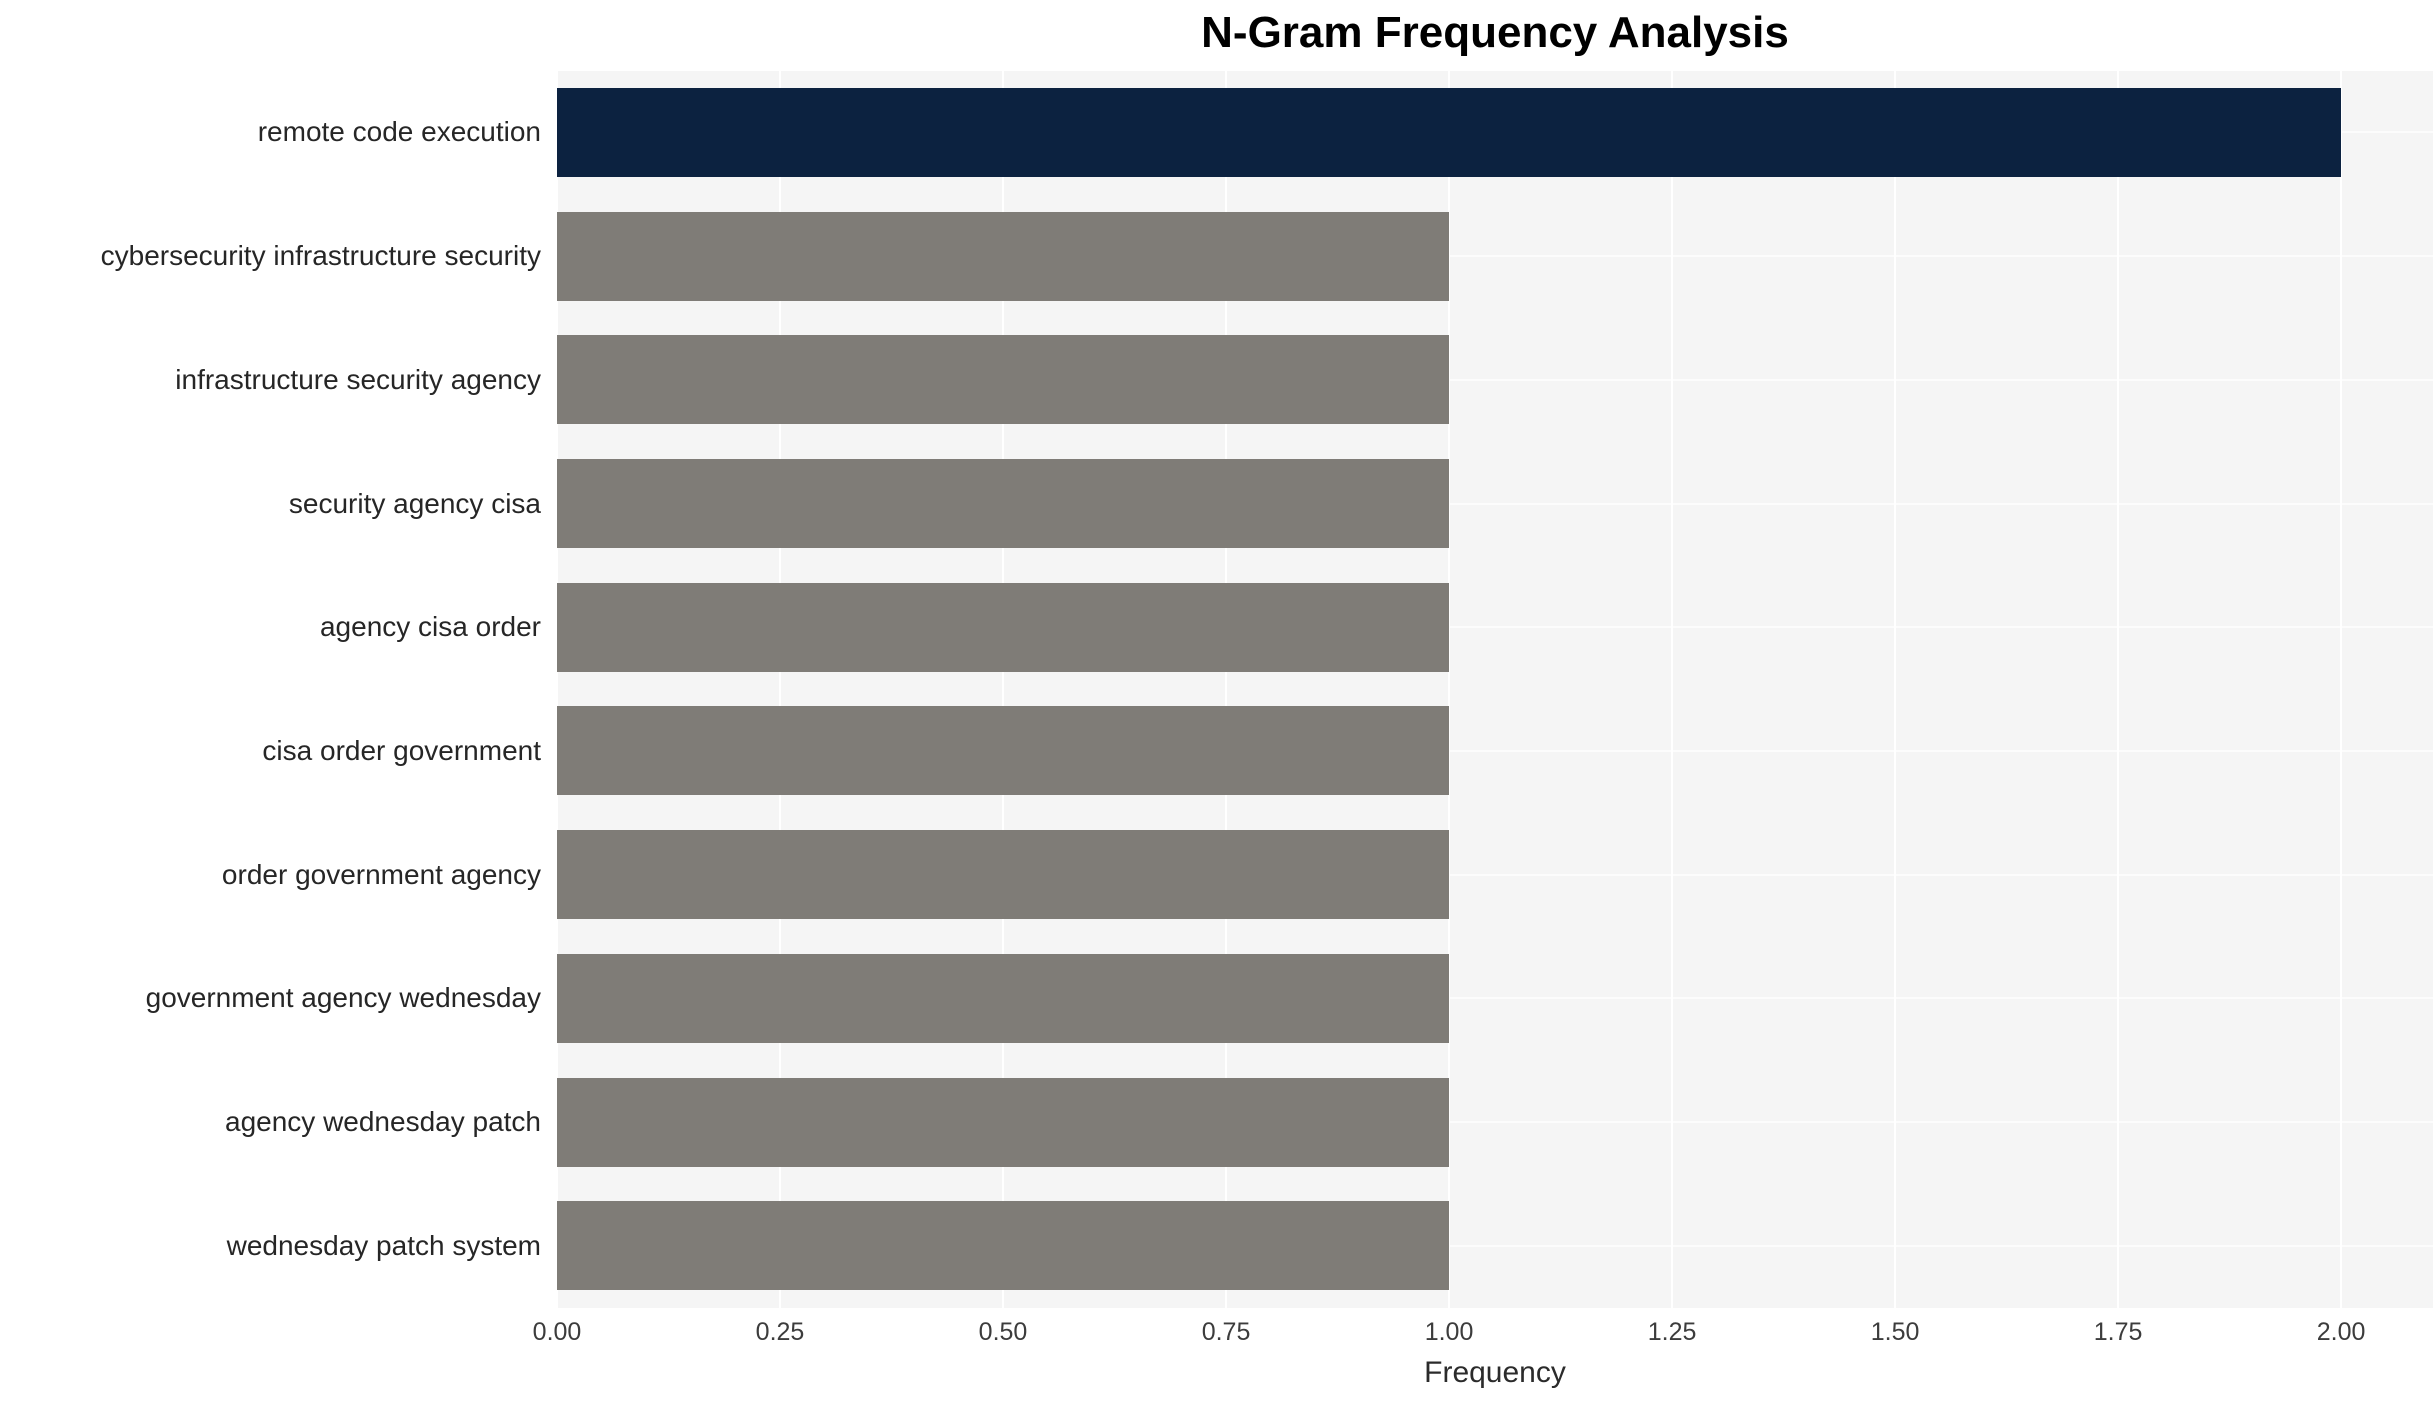 The width and height of the screenshot is (2433, 1402). I want to click on x-axis: 0.00 0.25 0.50 0.75 1.00 1.25 1.50 1.75 2.00, so click(1216, 1335).